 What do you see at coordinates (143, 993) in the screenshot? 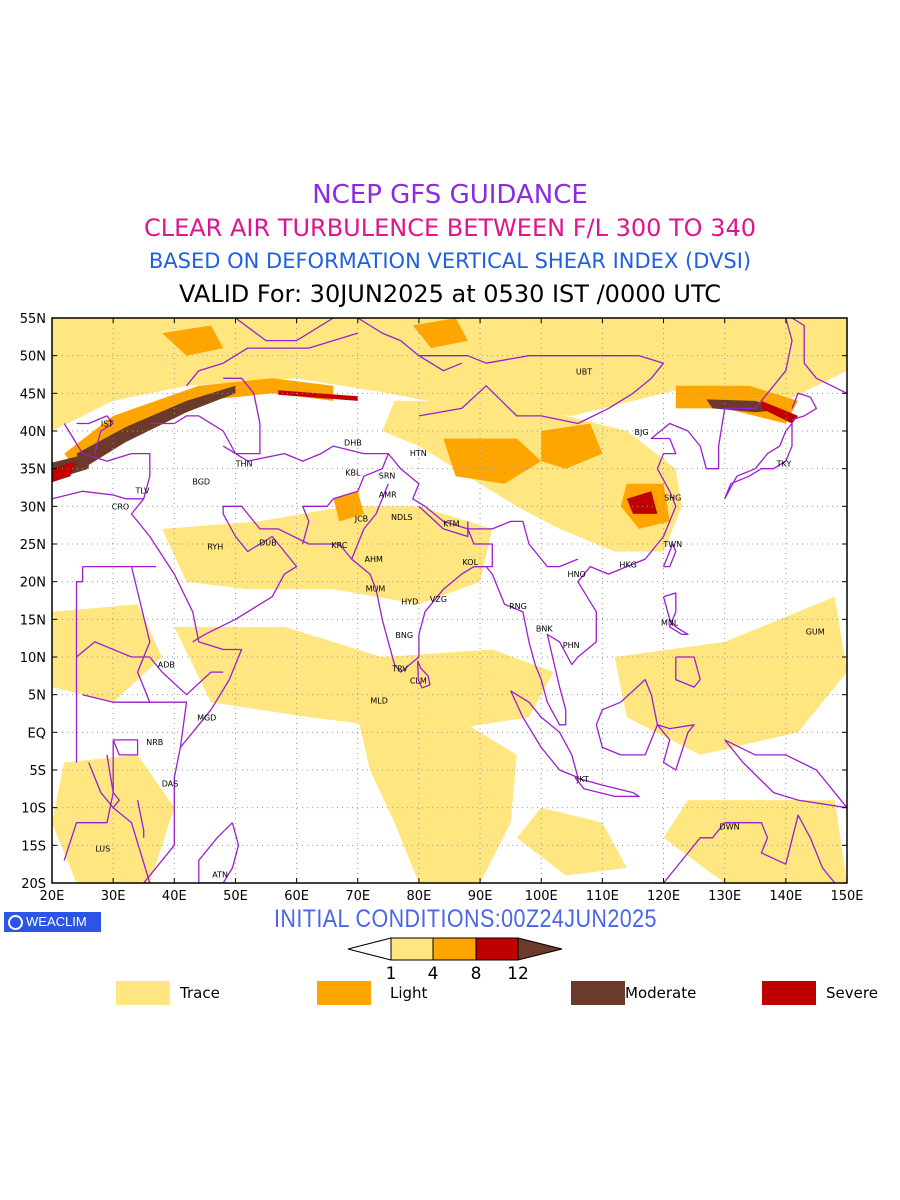
I see `legend-swatch-trace` at bounding box center [143, 993].